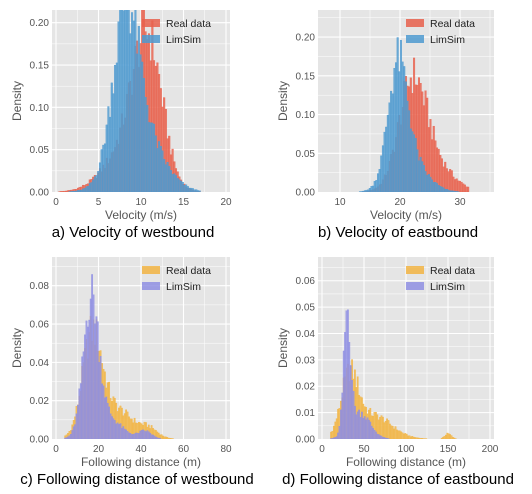  I want to click on legend: Real data LimSim, so click(176, 32).